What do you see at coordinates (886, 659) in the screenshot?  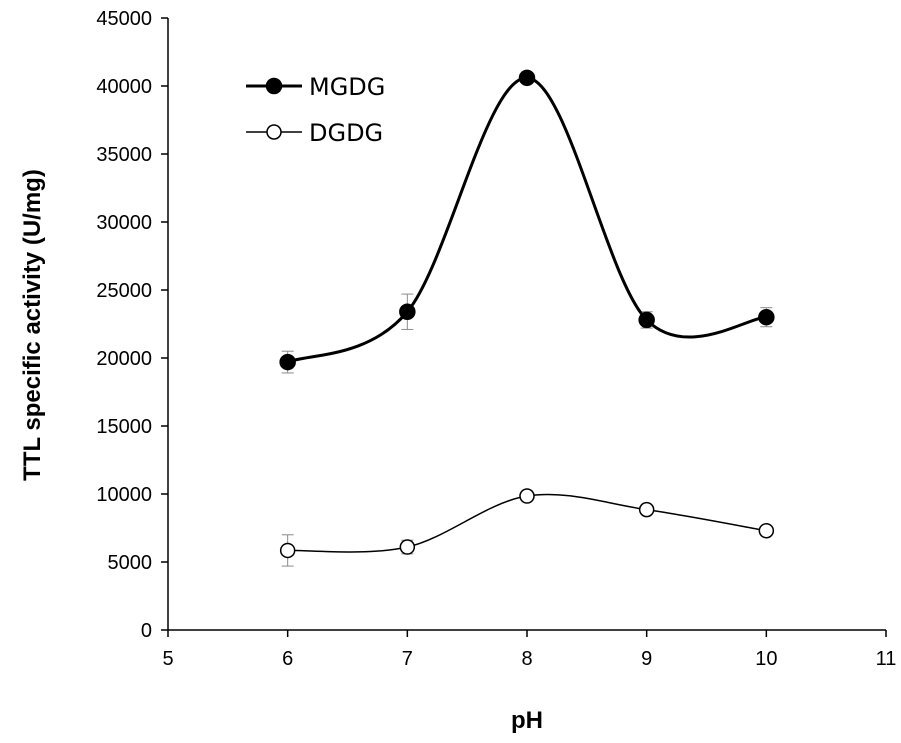 I see `x-tick-label: 11` at bounding box center [886, 659].